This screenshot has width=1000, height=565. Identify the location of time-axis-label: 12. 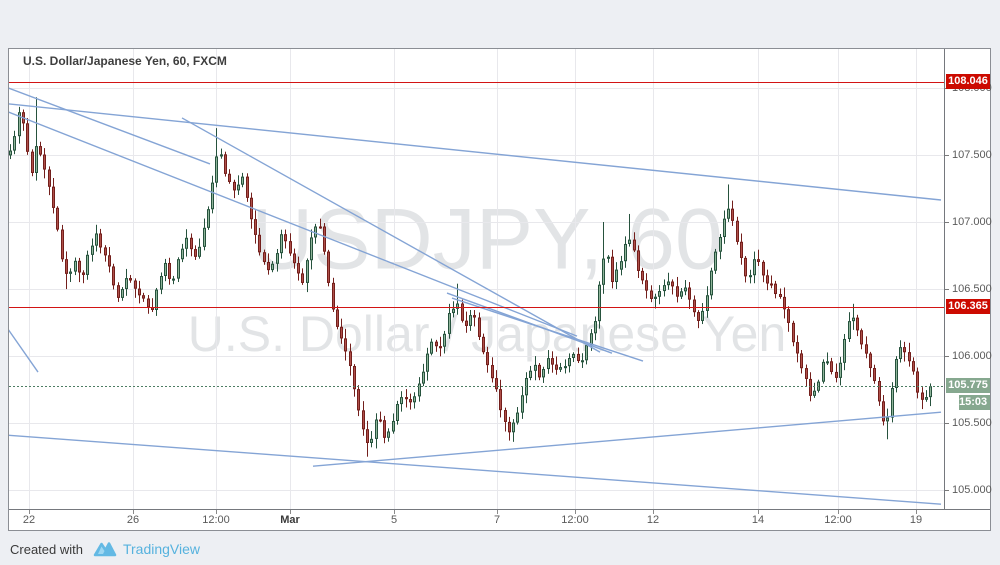
(653, 520).